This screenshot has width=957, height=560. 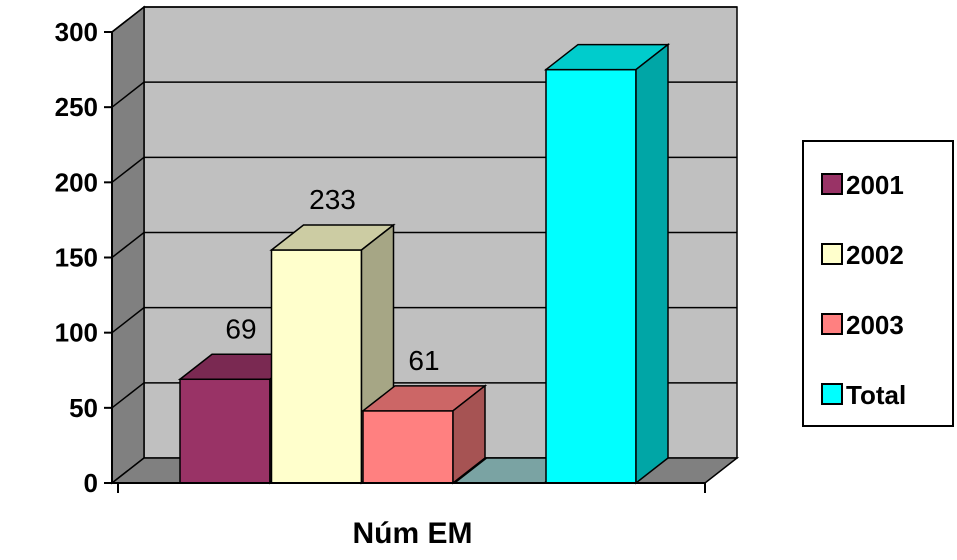 I want to click on legend-label-2001: 2001, so click(x=875, y=185).